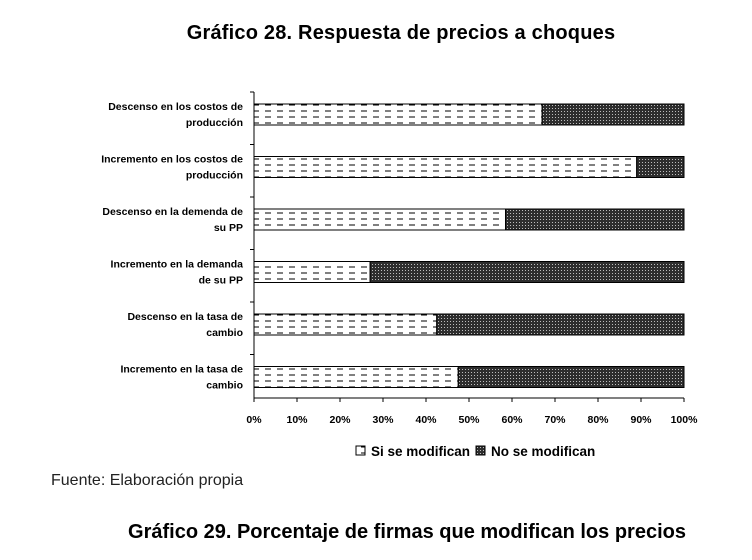 The width and height of the screenshot is (752, 560). What do you see at coordinates (512, 420) in the screenshot?
I see `x-tick-label: 60%` at bounding box center [512, 420].